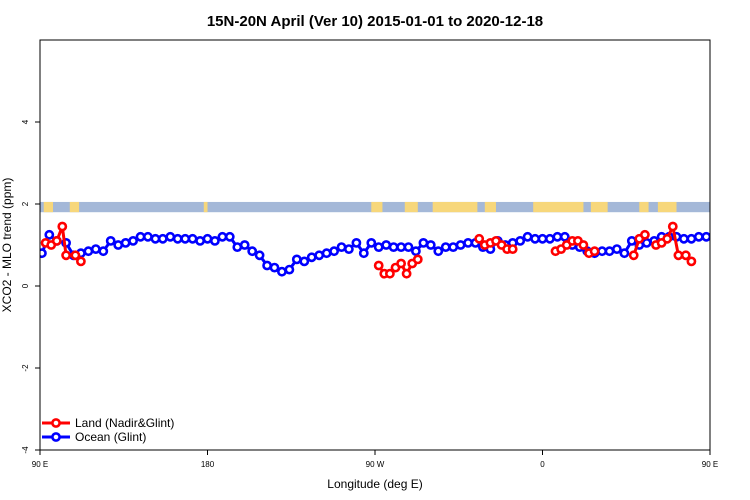 This screenshot has width=750, height=500. Describe the element at coordinates (124, 423) in the screenshot. I see `legend-label: Land (Nadir&Glint)` at that location.